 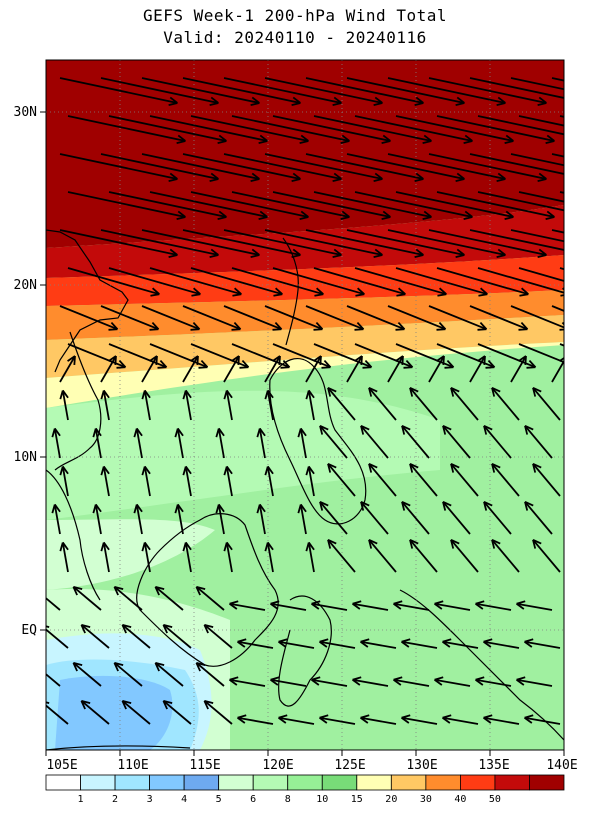 I want to click on new-guinea-coast, so click(x=481, y=665).